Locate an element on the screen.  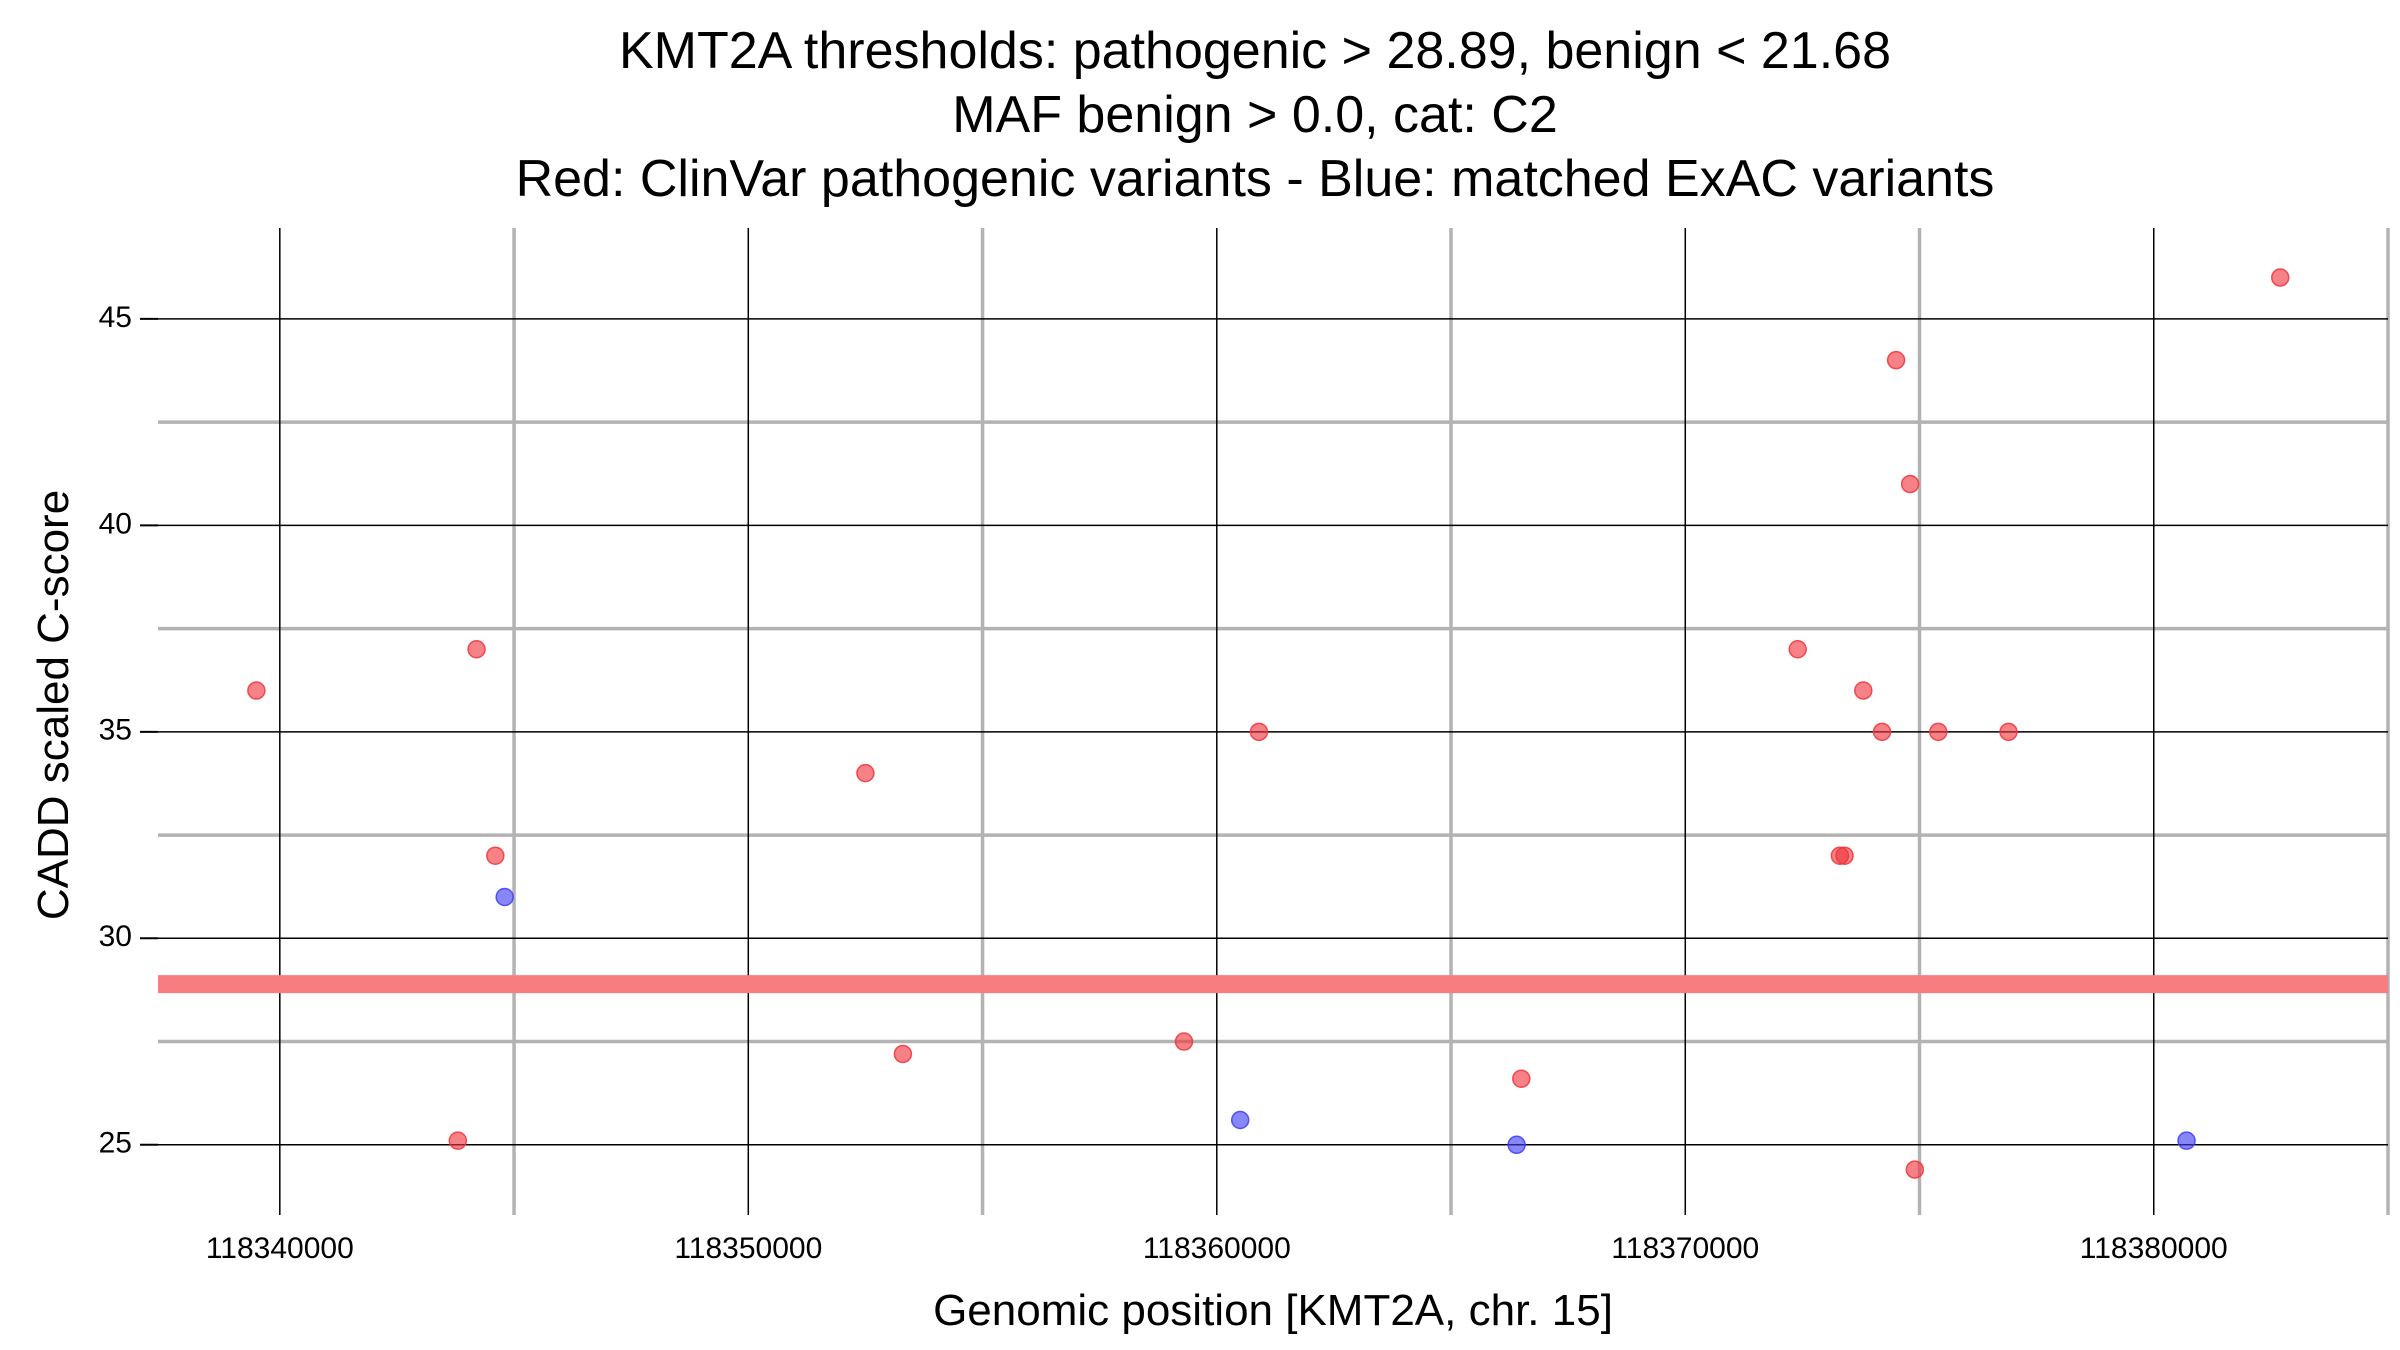
x-tick-label: 118360000 is located at coordinates (1217, 1248).